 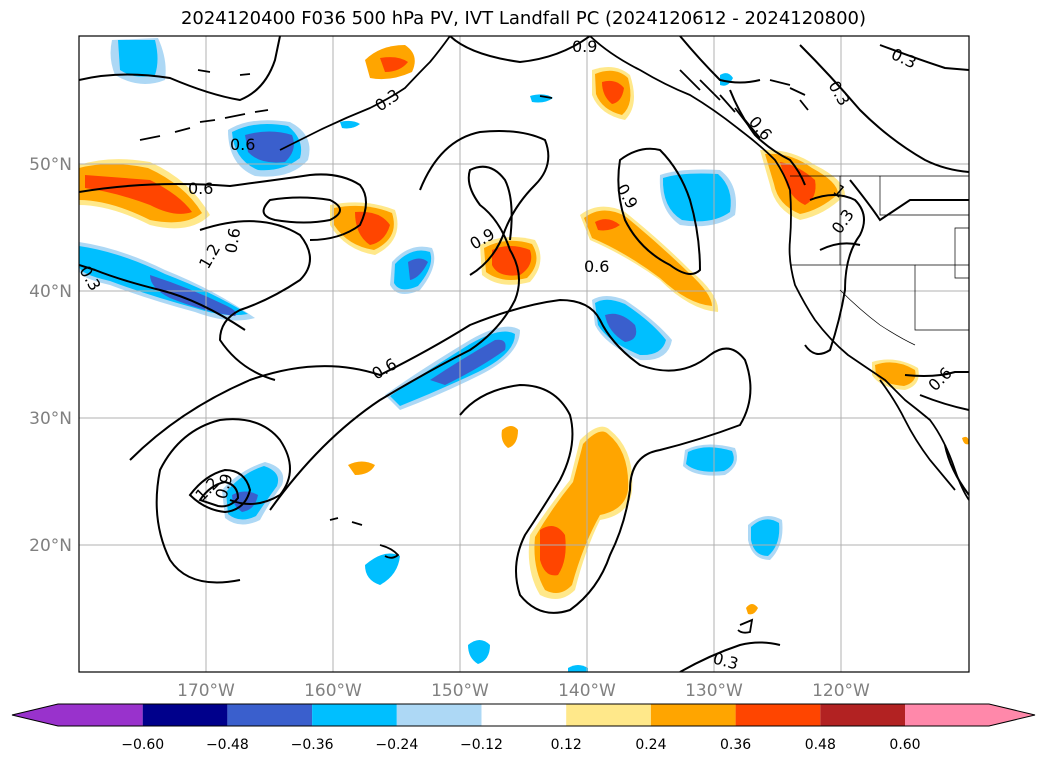 What do you see at coordinates (396, 745) in the screenshot?
I see `colorbar-tick-label: −0.24` at bounding box center [396, 745].